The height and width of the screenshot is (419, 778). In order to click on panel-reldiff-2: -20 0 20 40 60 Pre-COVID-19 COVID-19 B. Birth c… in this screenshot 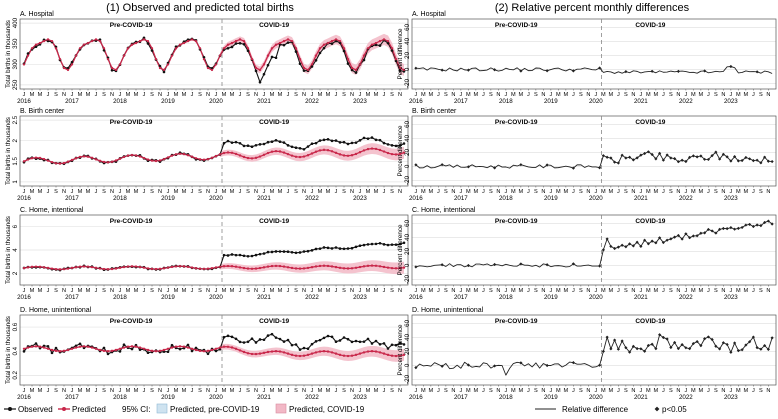, I will do `click(587, 155)`.